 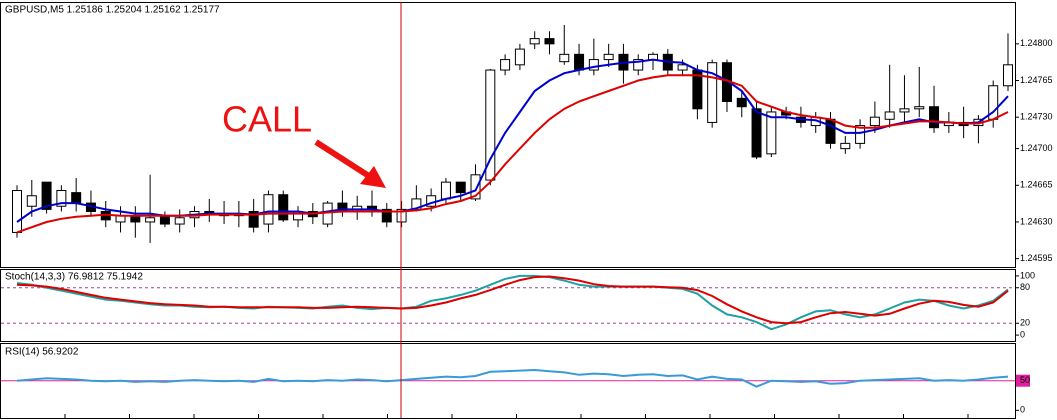 What do you see at coordinates (1036, 258) in the screenshot?
I see `y-tick-label: 1.24595` at bounding box center [1036, 258].